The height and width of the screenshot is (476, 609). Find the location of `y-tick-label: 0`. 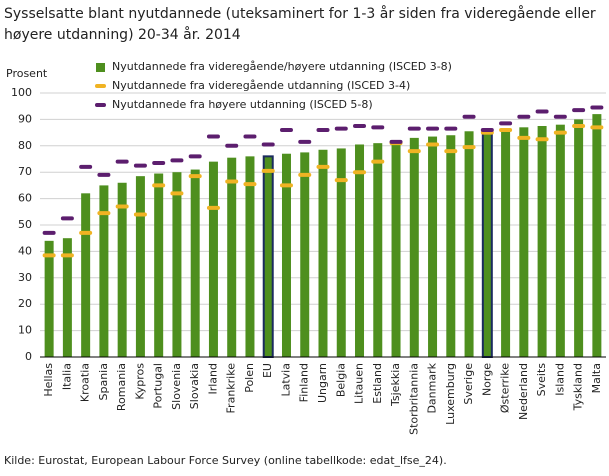

y-tick-label: 0 is located at coordinates (28, 356).